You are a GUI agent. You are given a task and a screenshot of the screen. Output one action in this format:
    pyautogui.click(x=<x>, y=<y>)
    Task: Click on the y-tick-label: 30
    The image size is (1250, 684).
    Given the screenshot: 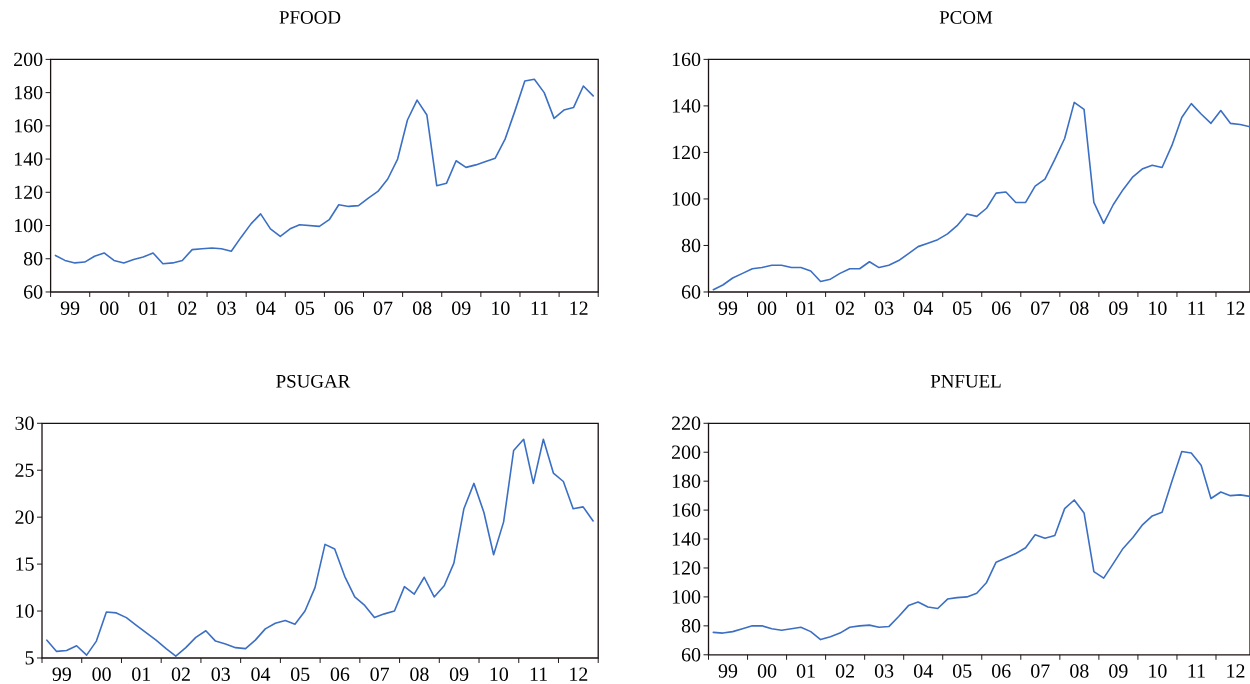 What is the action you would take?
    pyautogui.click(x=24, y=423)
    